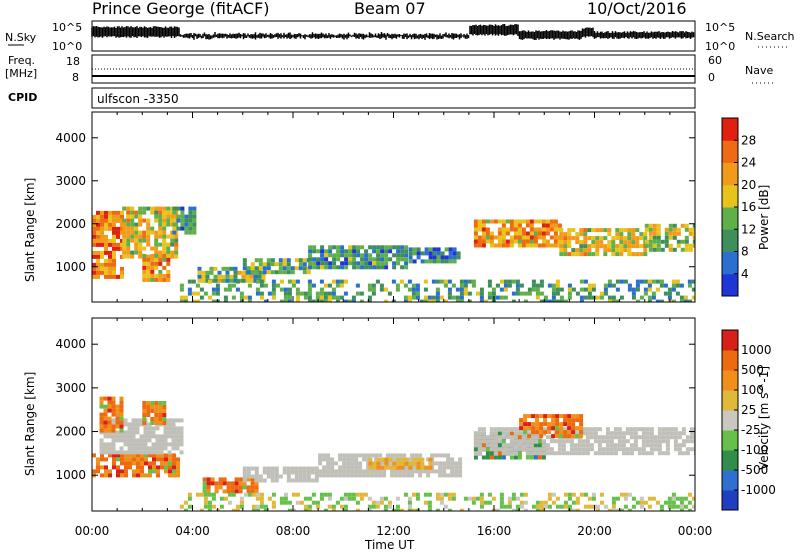 The width and height of the screenshot is (800, 554). I want to click on velocity-colorbar-tick-label: -25, so click(751, 430).